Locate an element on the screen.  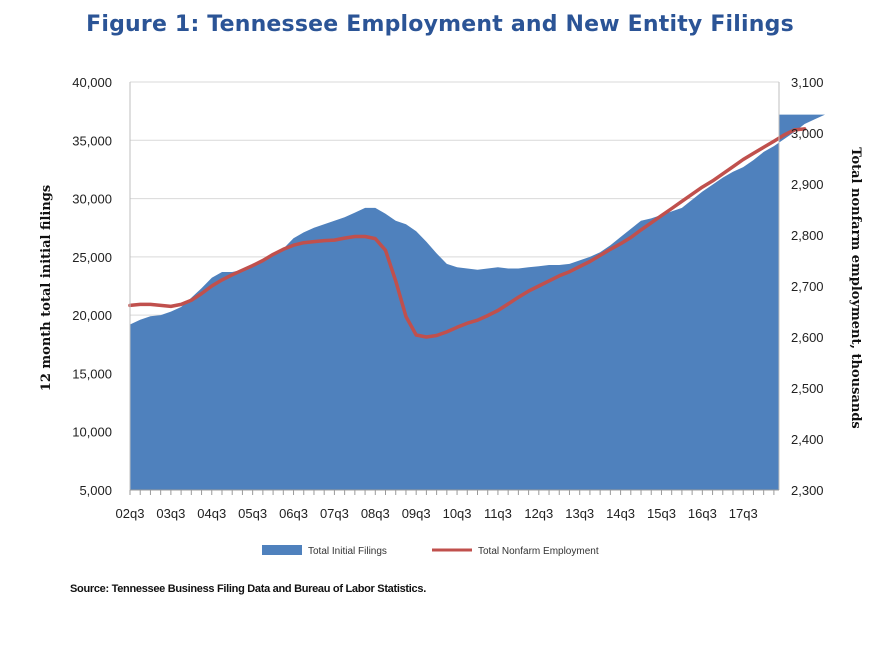
right-y-tick-label: 3,000 is located at coordinates (807, 133).